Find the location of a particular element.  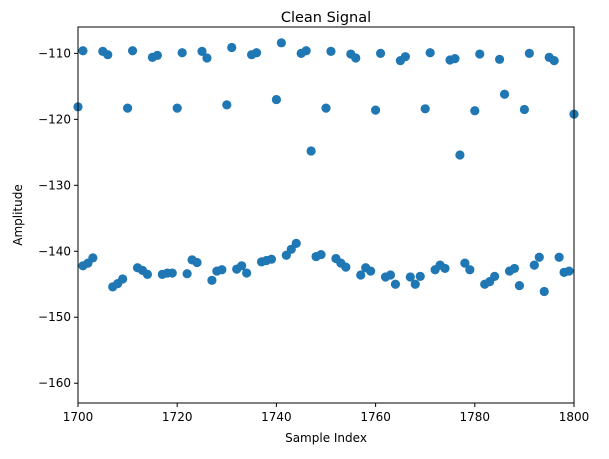

x-tick-label: 1800 is located at coordinates (574, 417).